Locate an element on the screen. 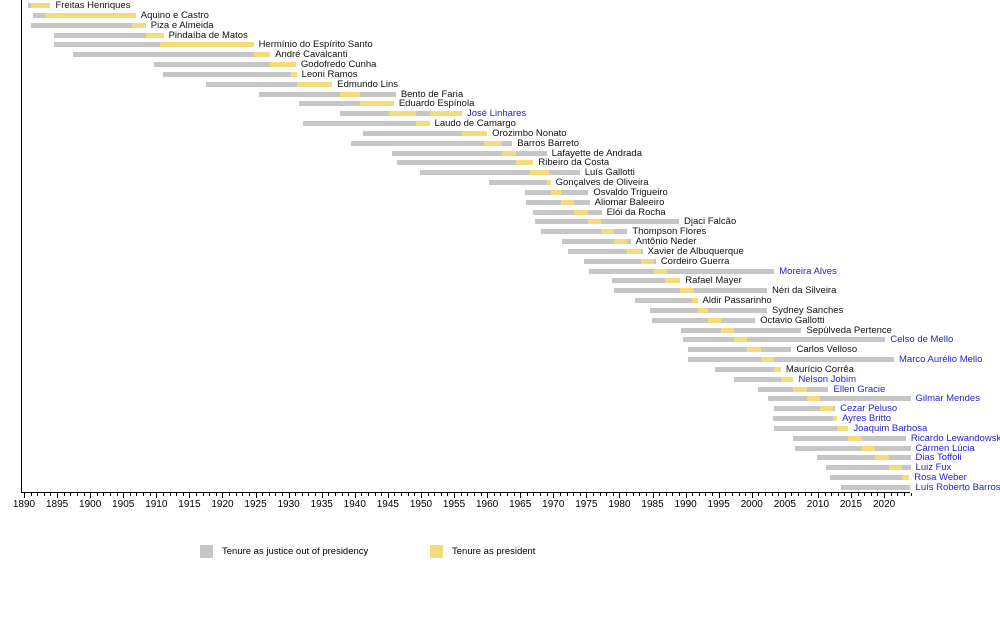  x-axis-tick-label: 1900 is located at coordinates (90, 504).